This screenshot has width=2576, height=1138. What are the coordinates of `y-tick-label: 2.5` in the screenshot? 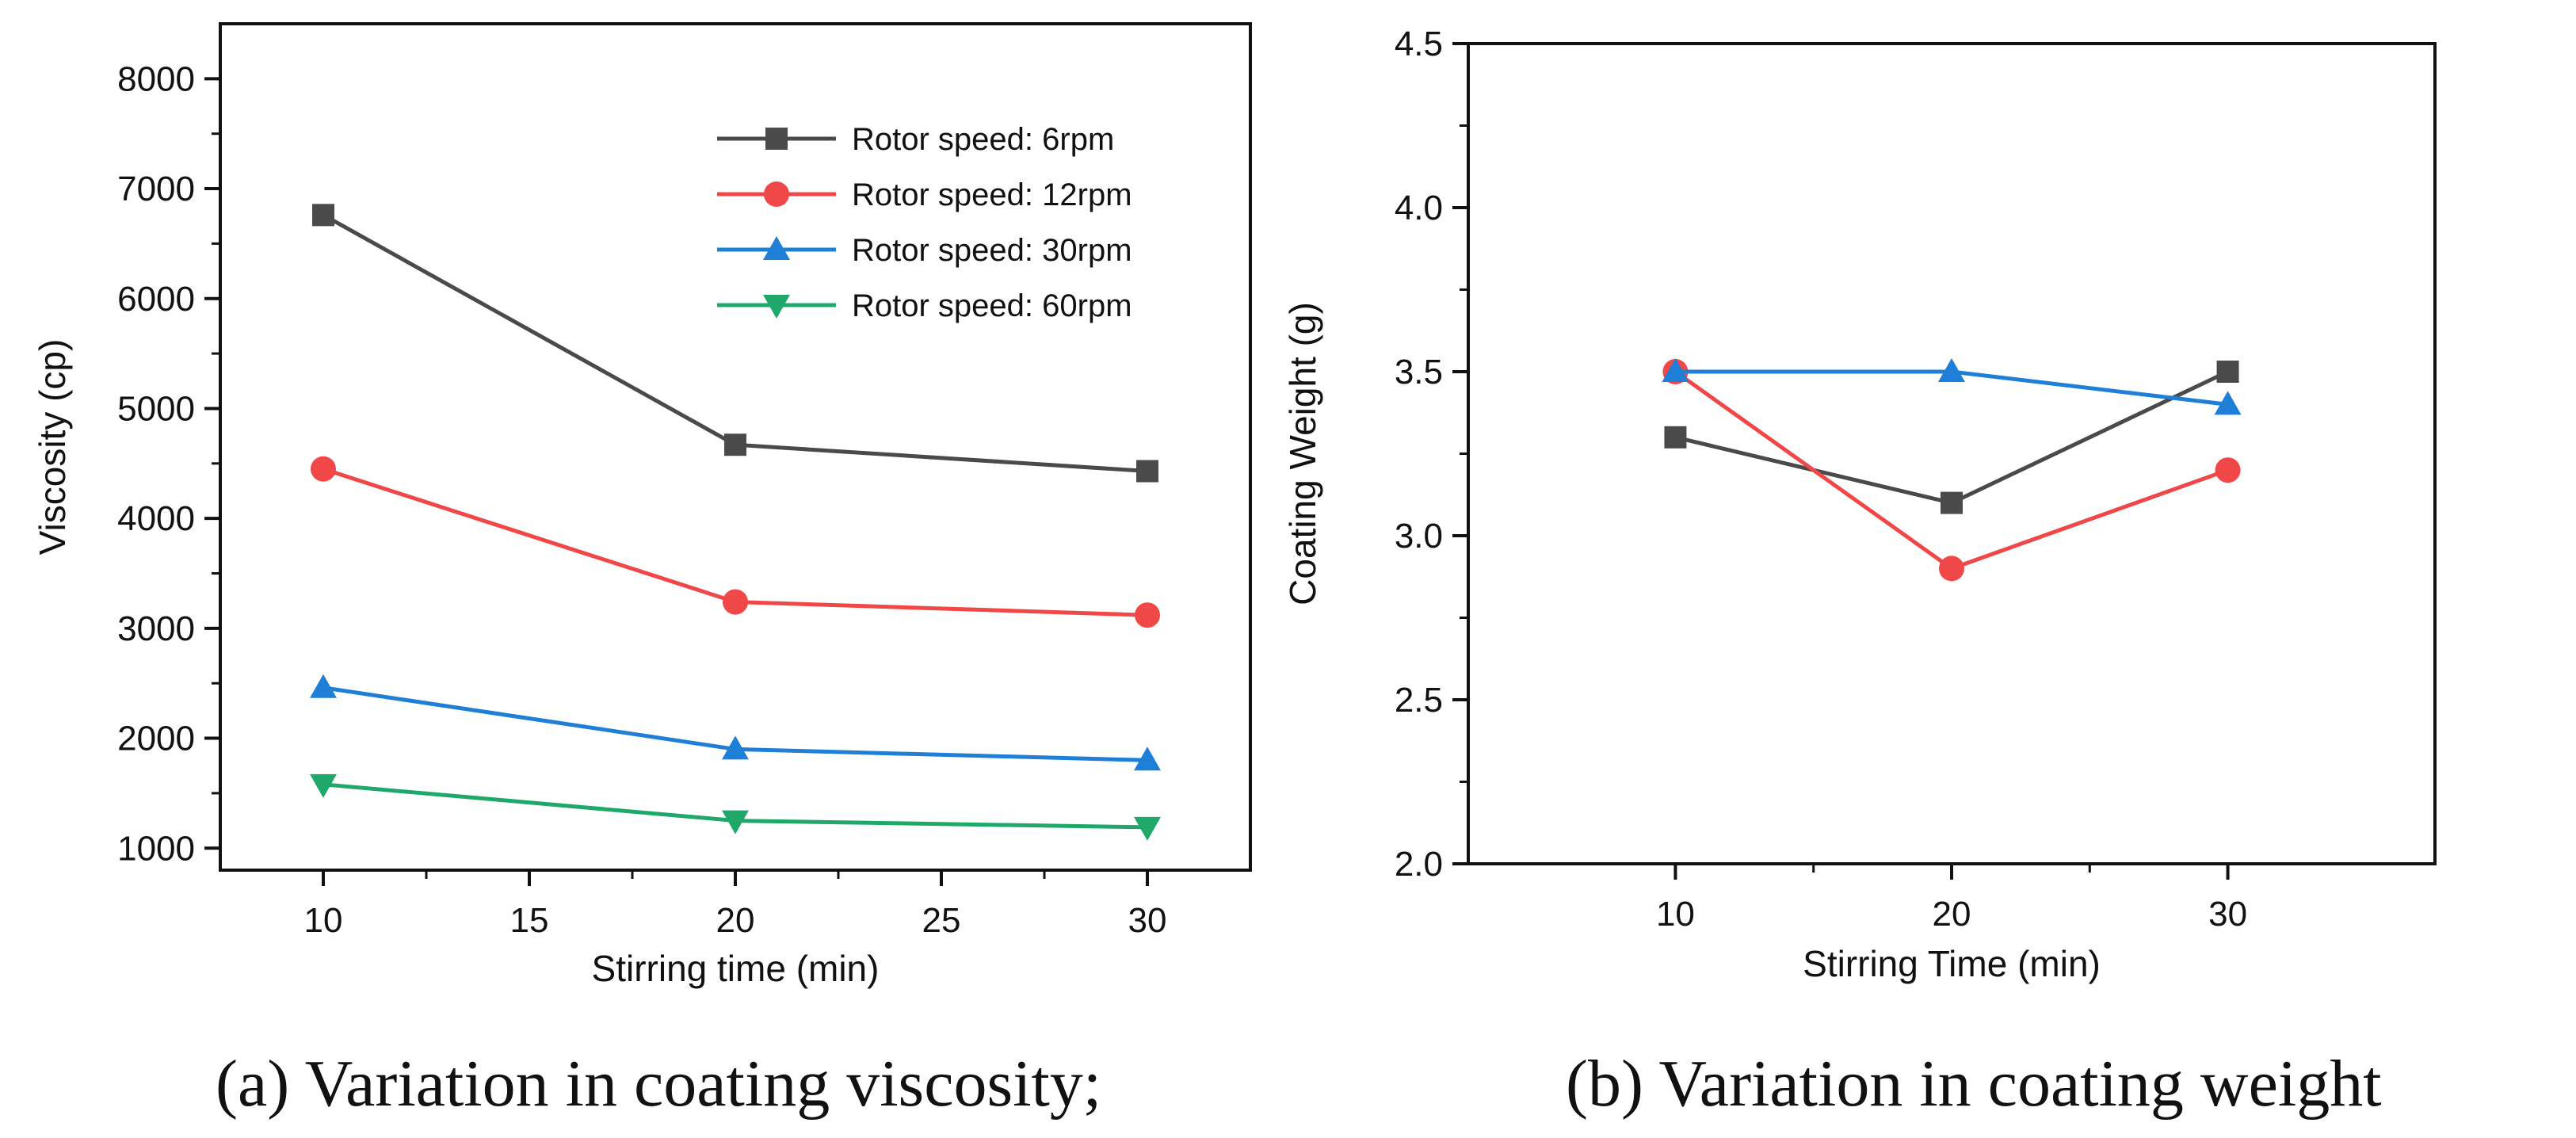 It's located at (1419, 700).